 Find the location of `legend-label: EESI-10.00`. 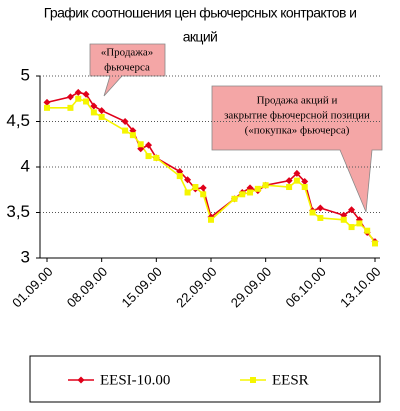

legend-label: EESI-10.00 is located at coordinates (135, 380).